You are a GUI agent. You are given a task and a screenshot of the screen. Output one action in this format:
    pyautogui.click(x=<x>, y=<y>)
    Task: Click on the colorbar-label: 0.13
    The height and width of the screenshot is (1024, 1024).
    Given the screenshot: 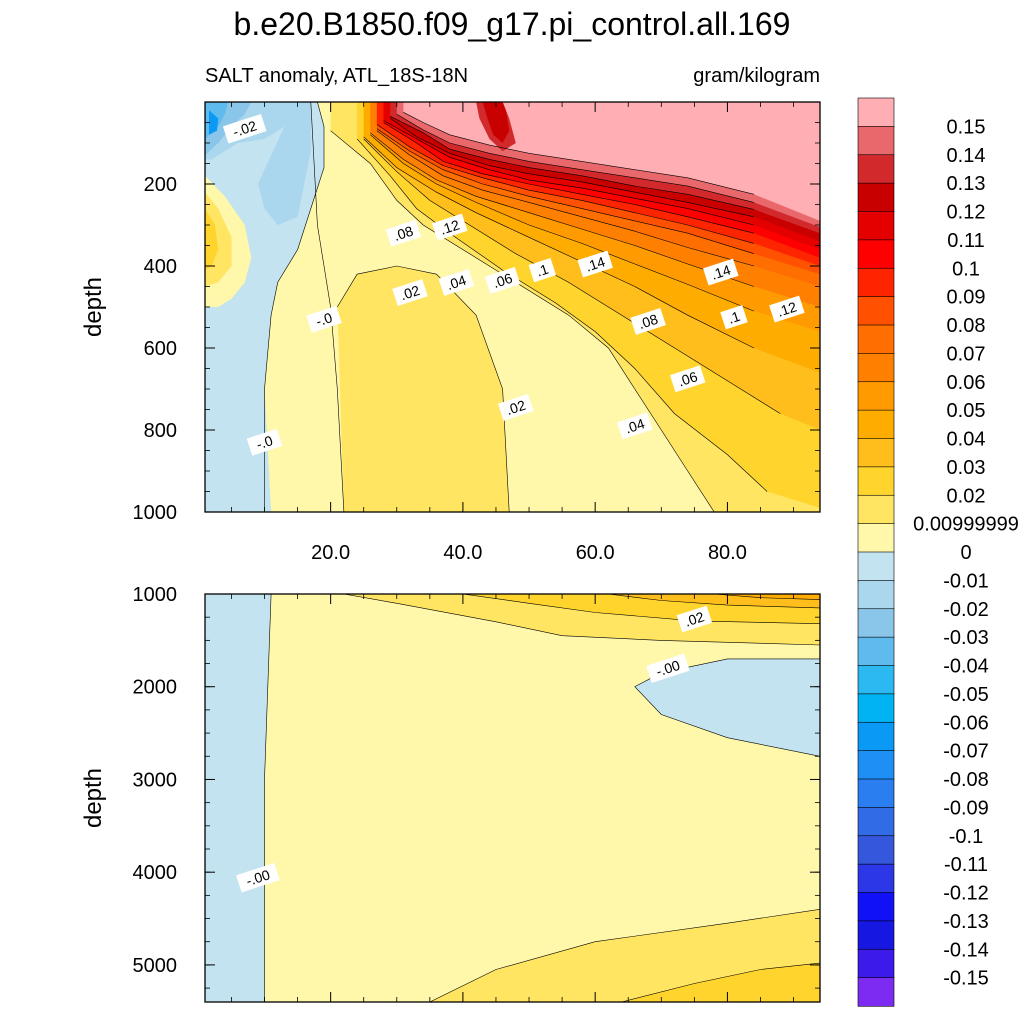 What is the action you would take?
    pyautogui.click(x=966, y=184)
    